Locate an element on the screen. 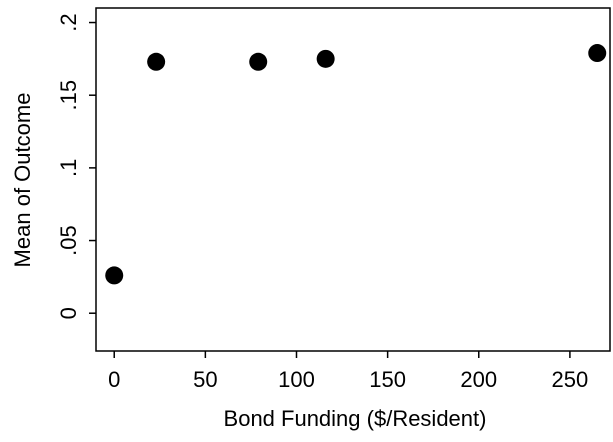 Image resolution: width=613 pixels, height=442 pixels. y-axis-title: Mean of Outcome is located at coordinates (22, 180).